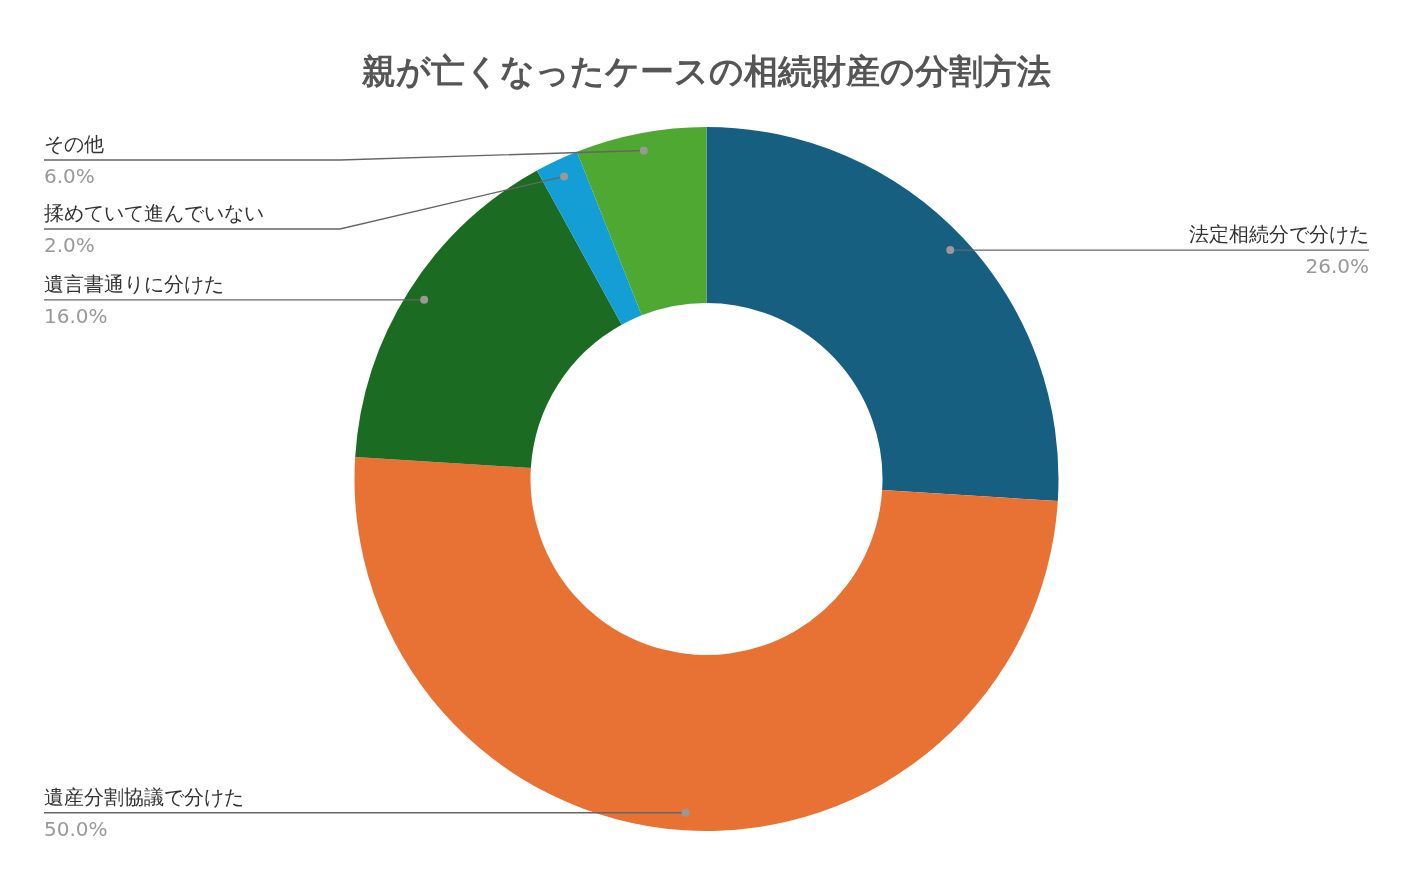 The width and height of the screenshot is (1413, 875). Describe the element at coordinates (74, 144) in the screenshot. I see `slice-label: その他` at that location.